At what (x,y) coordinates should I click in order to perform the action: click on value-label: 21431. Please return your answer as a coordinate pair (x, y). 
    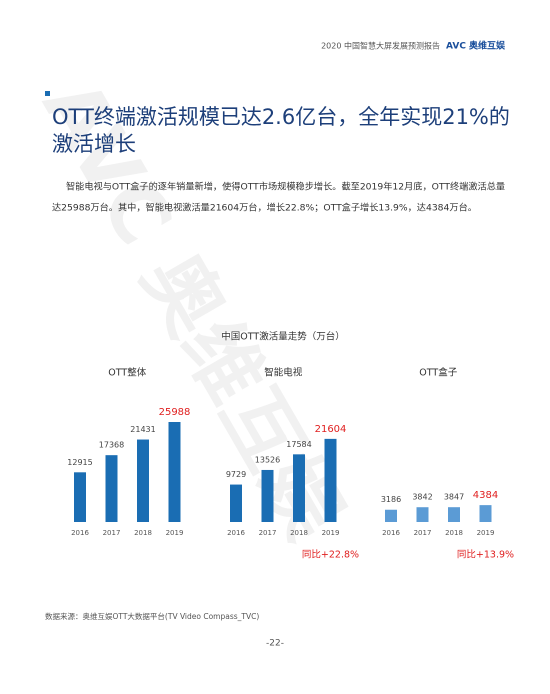
    Looking at the image, I should click on (142, 429).